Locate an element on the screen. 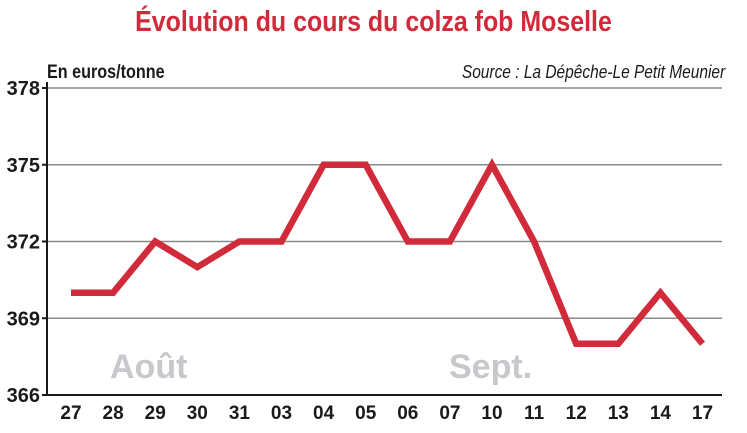 This screenshot has height=433, width=747. x-tick-label: 29 is located at coordinates (155, 413).